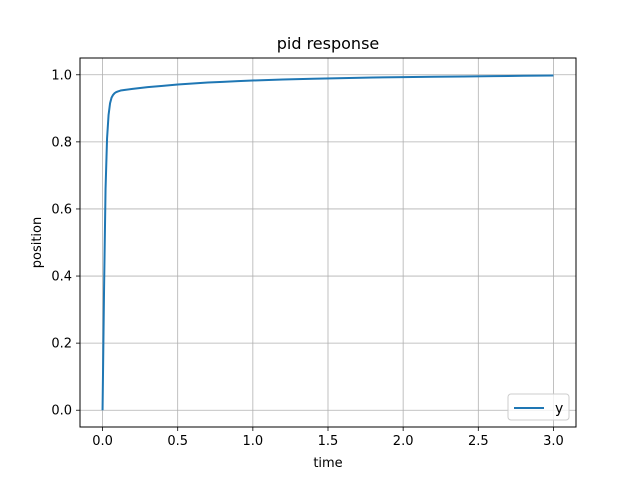  I want to click on y-tick-label: 1.0, so click(61, 75).